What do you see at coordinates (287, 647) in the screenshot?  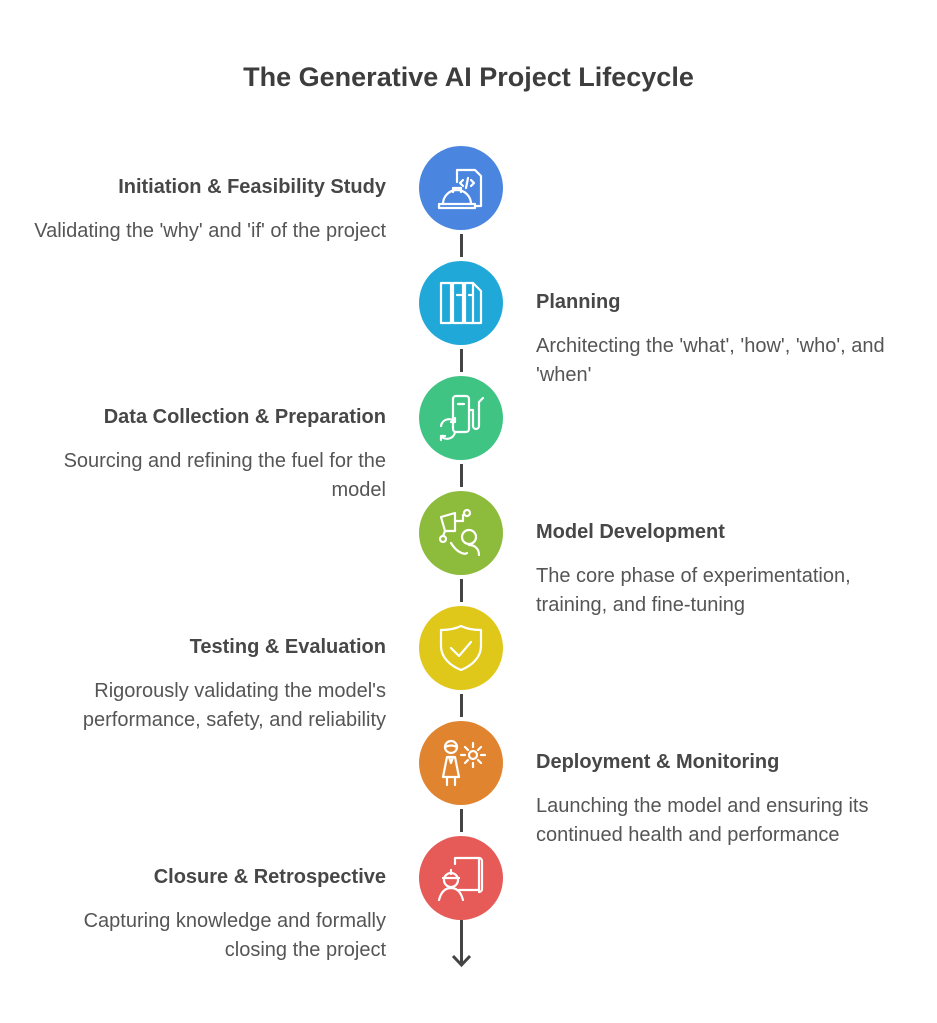 I see `step-heading: Testing & Evaluation` at bounding box center [287, 647].